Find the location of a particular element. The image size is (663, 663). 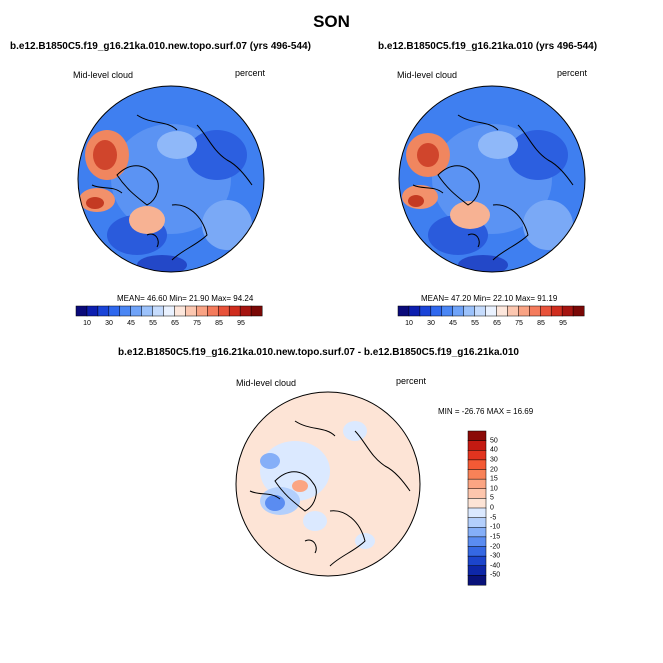

panel-2-colorbar is located at coordinates (491, 311).